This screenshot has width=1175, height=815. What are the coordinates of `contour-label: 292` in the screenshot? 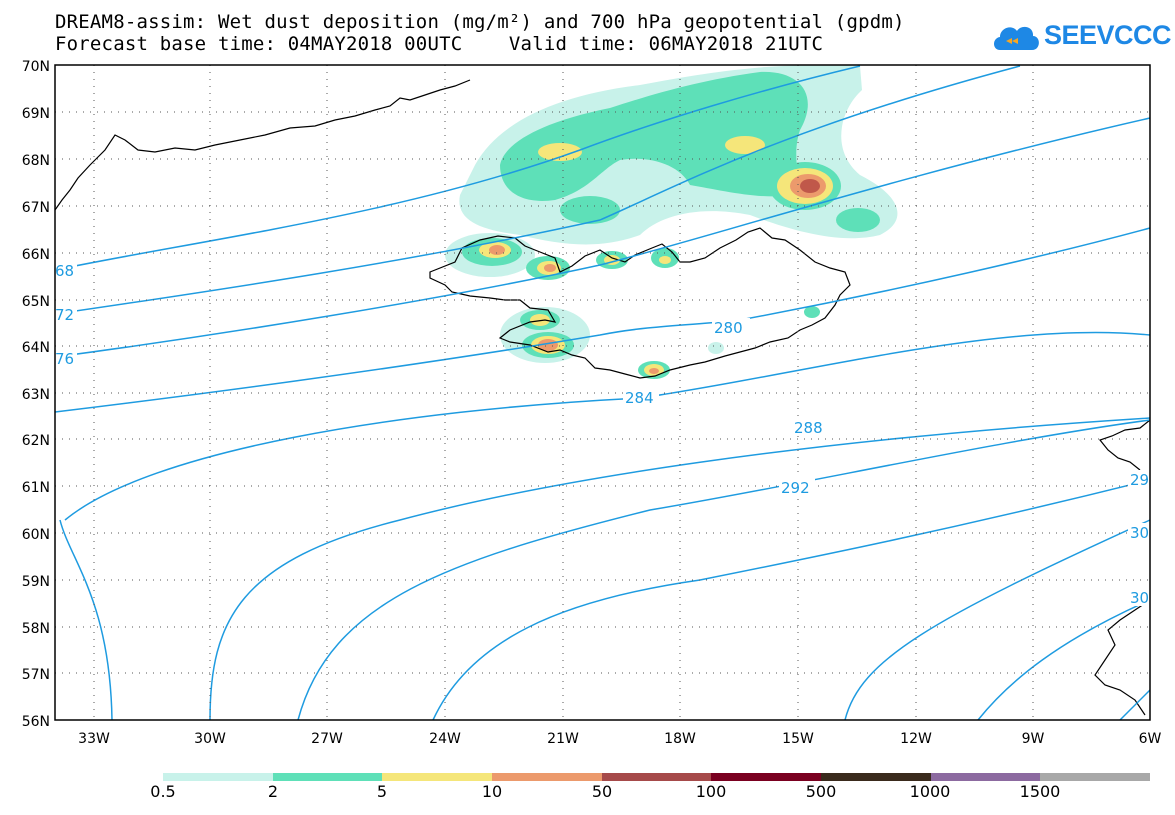 It's located at (795, 488).